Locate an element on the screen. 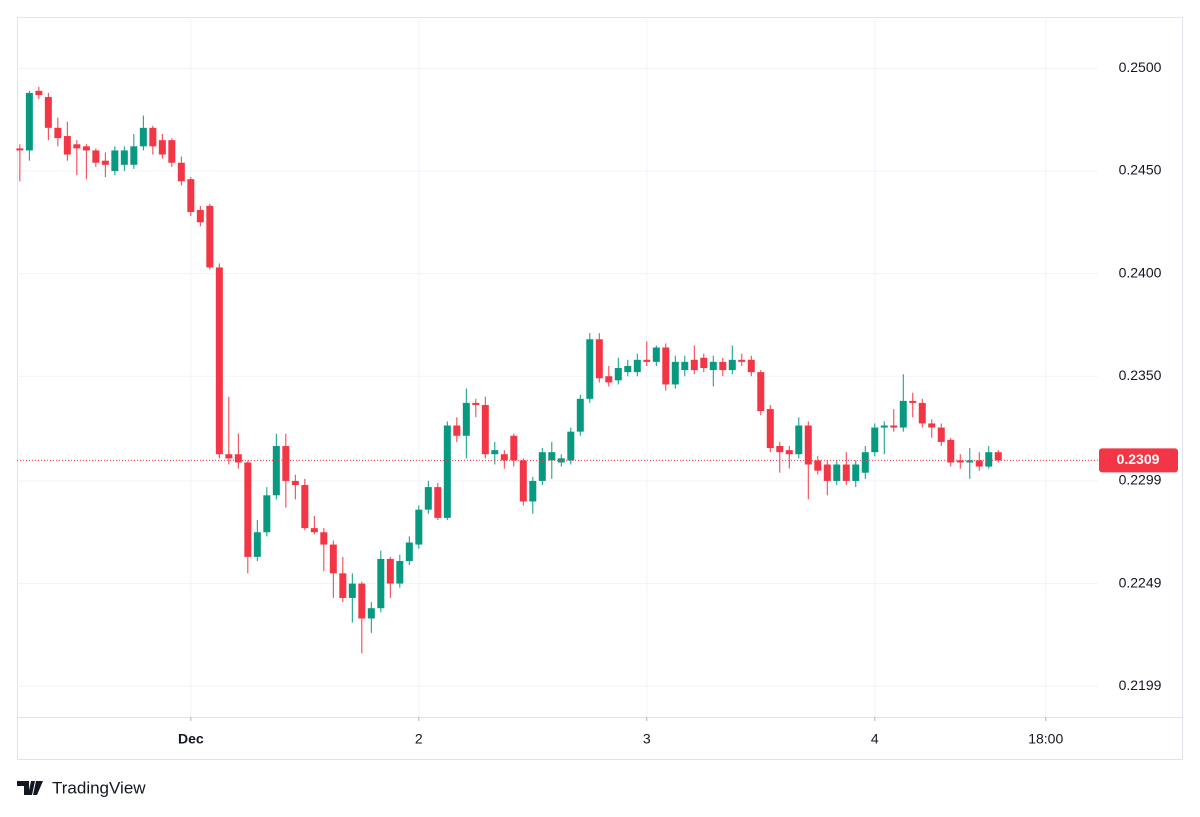 Image resolution: width=1200 pixels, height=817 pixels. y-tick-label: 0.2450 is located at coordinates (1140, 170).